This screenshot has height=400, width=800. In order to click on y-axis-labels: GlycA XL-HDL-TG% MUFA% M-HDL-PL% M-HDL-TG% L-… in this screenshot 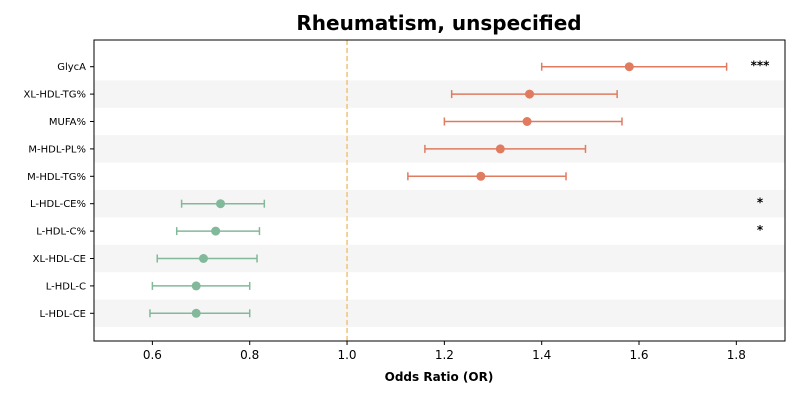, I will do `click(58, 191)`.